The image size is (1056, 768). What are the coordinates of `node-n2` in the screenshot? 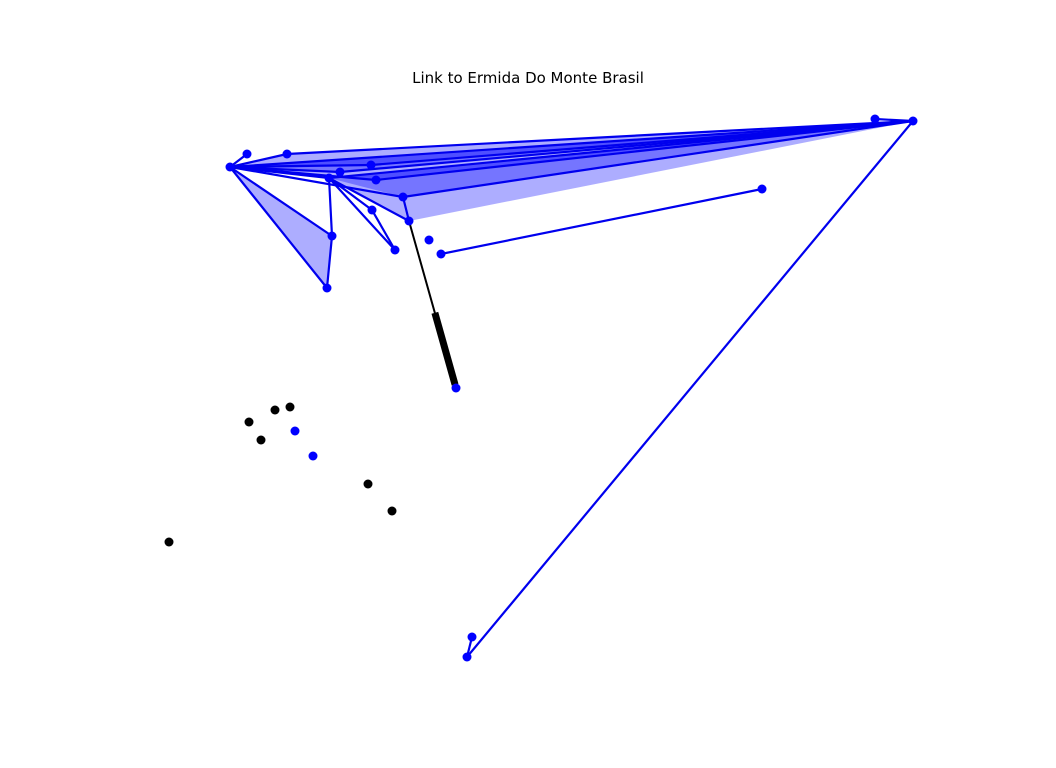 It's located at (247, 154).